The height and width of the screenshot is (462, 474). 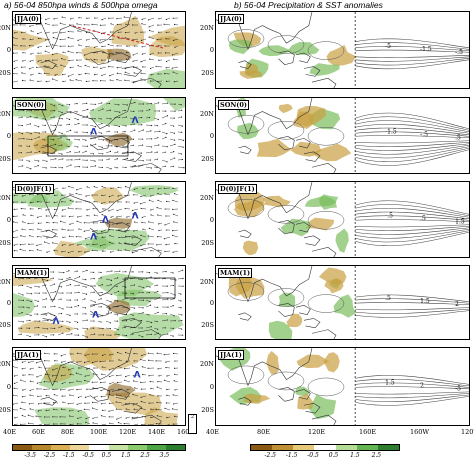 I want to click on right-figure-title: b) 56-04 Precipitation & SST anomalies, so click(x=308, y=5).